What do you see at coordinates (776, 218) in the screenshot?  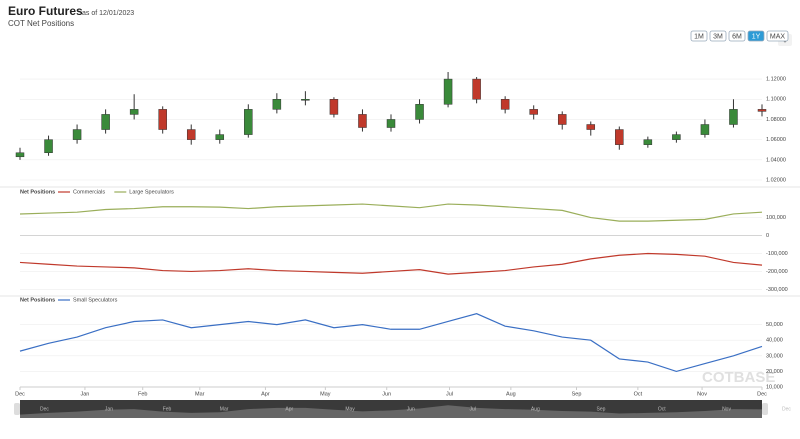 I see `y-tick-label: 100,000` at bounding box center [776, 218].